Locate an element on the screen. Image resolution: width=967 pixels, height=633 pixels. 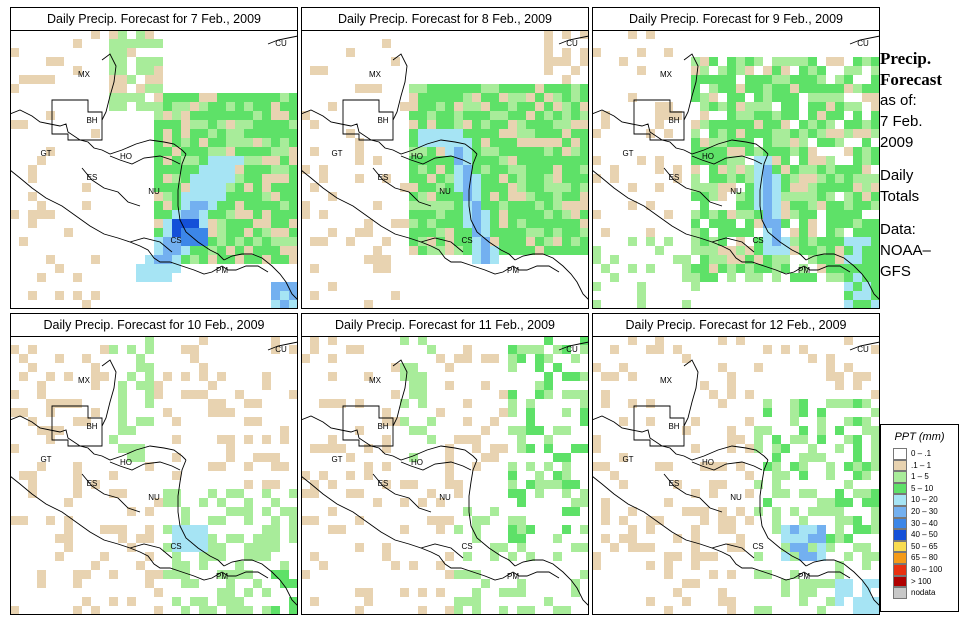
panel-title: Daily Precip. Forecast for 12 Feb., 2009 is located at coordinates (736, 325).